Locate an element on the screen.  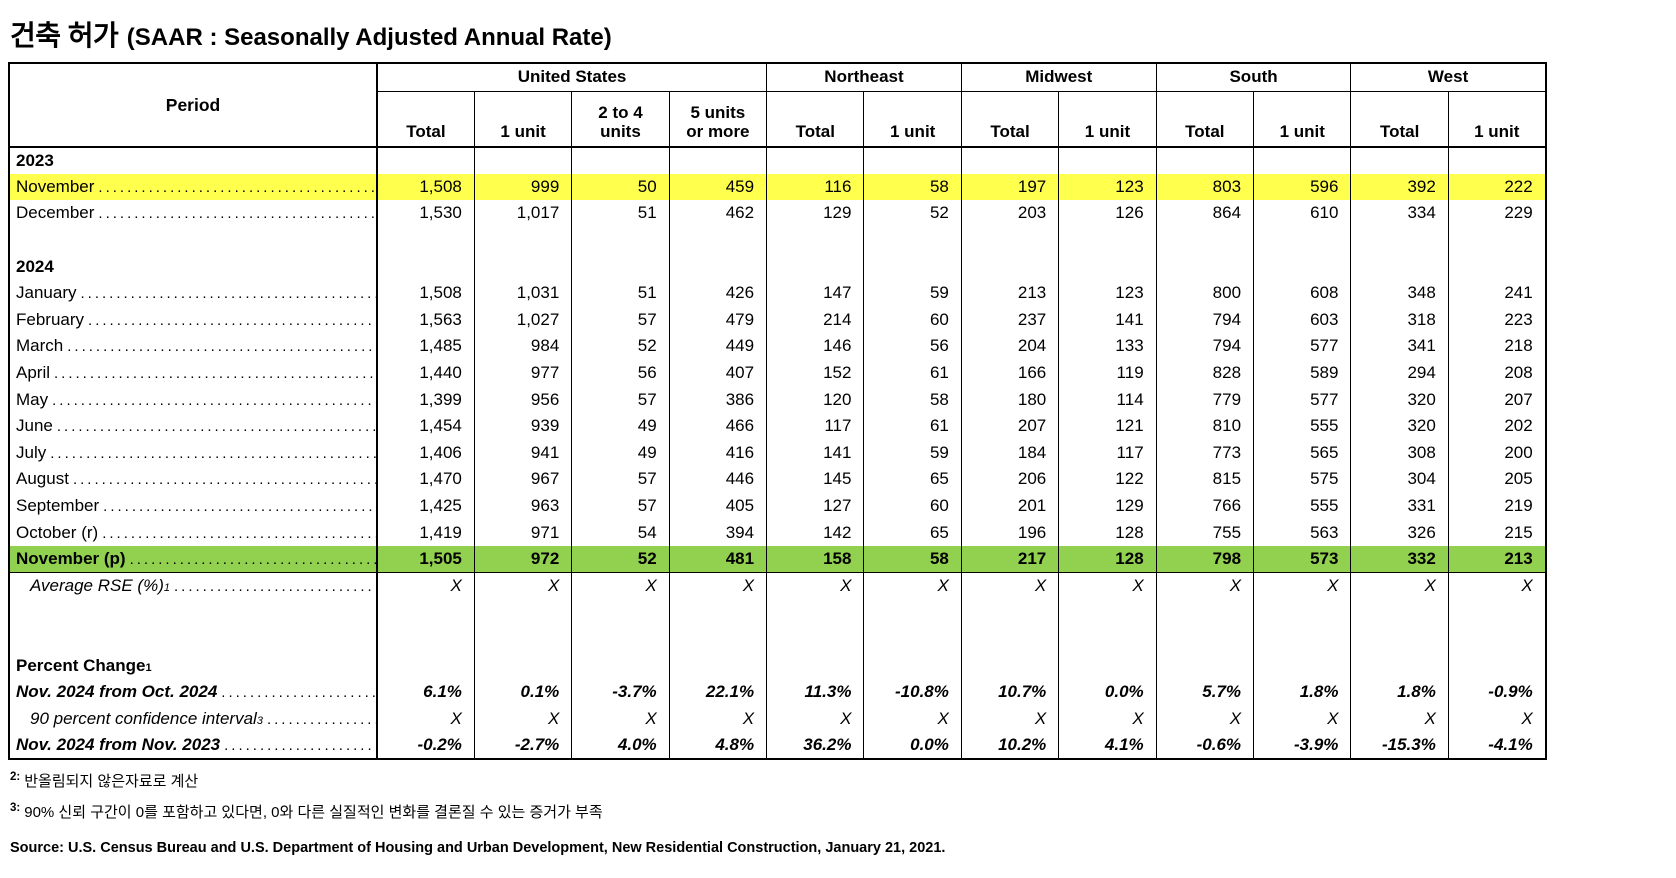
value-cell: 202 is located at coordinates (1496, 426).